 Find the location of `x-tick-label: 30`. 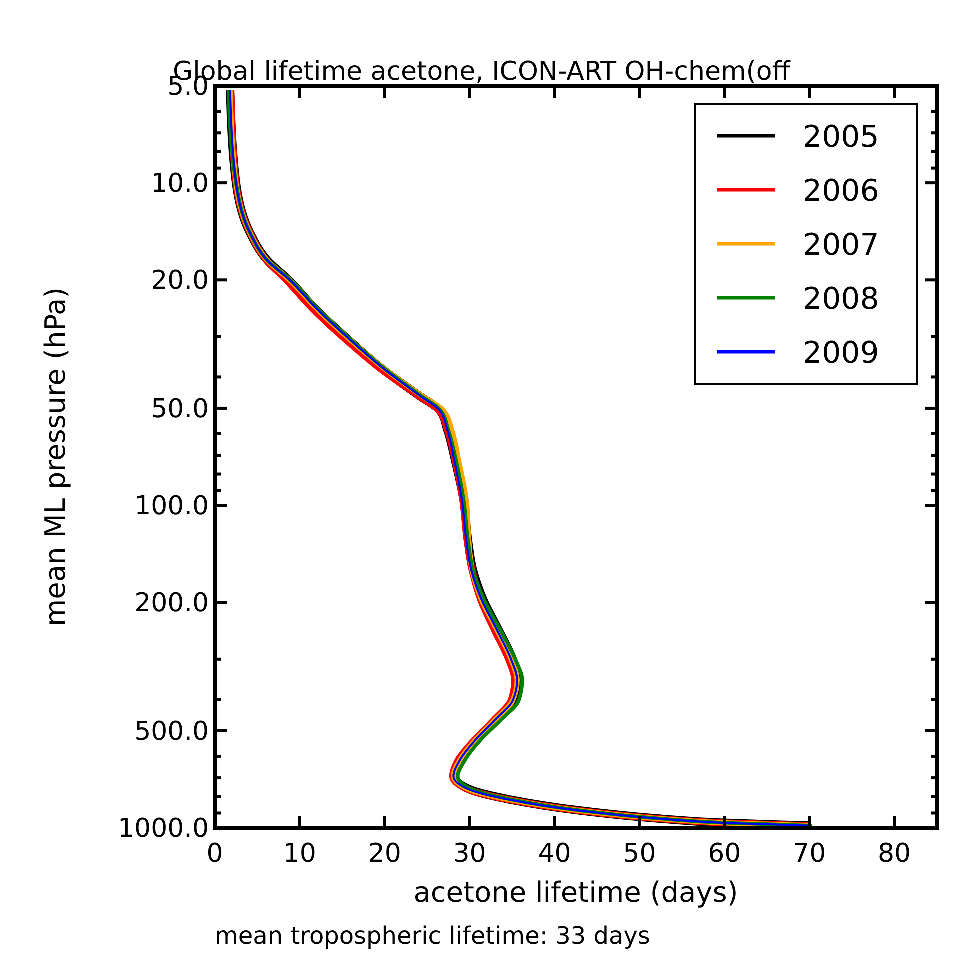

x-tick-label: 30 is located at coordinates (469, 854).